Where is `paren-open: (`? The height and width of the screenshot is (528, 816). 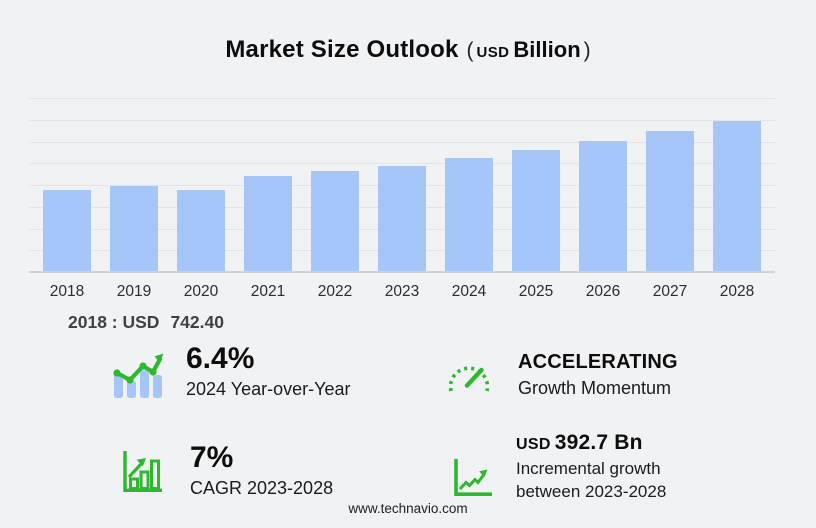 paren-open: ( is located at coordinates (470, 50).